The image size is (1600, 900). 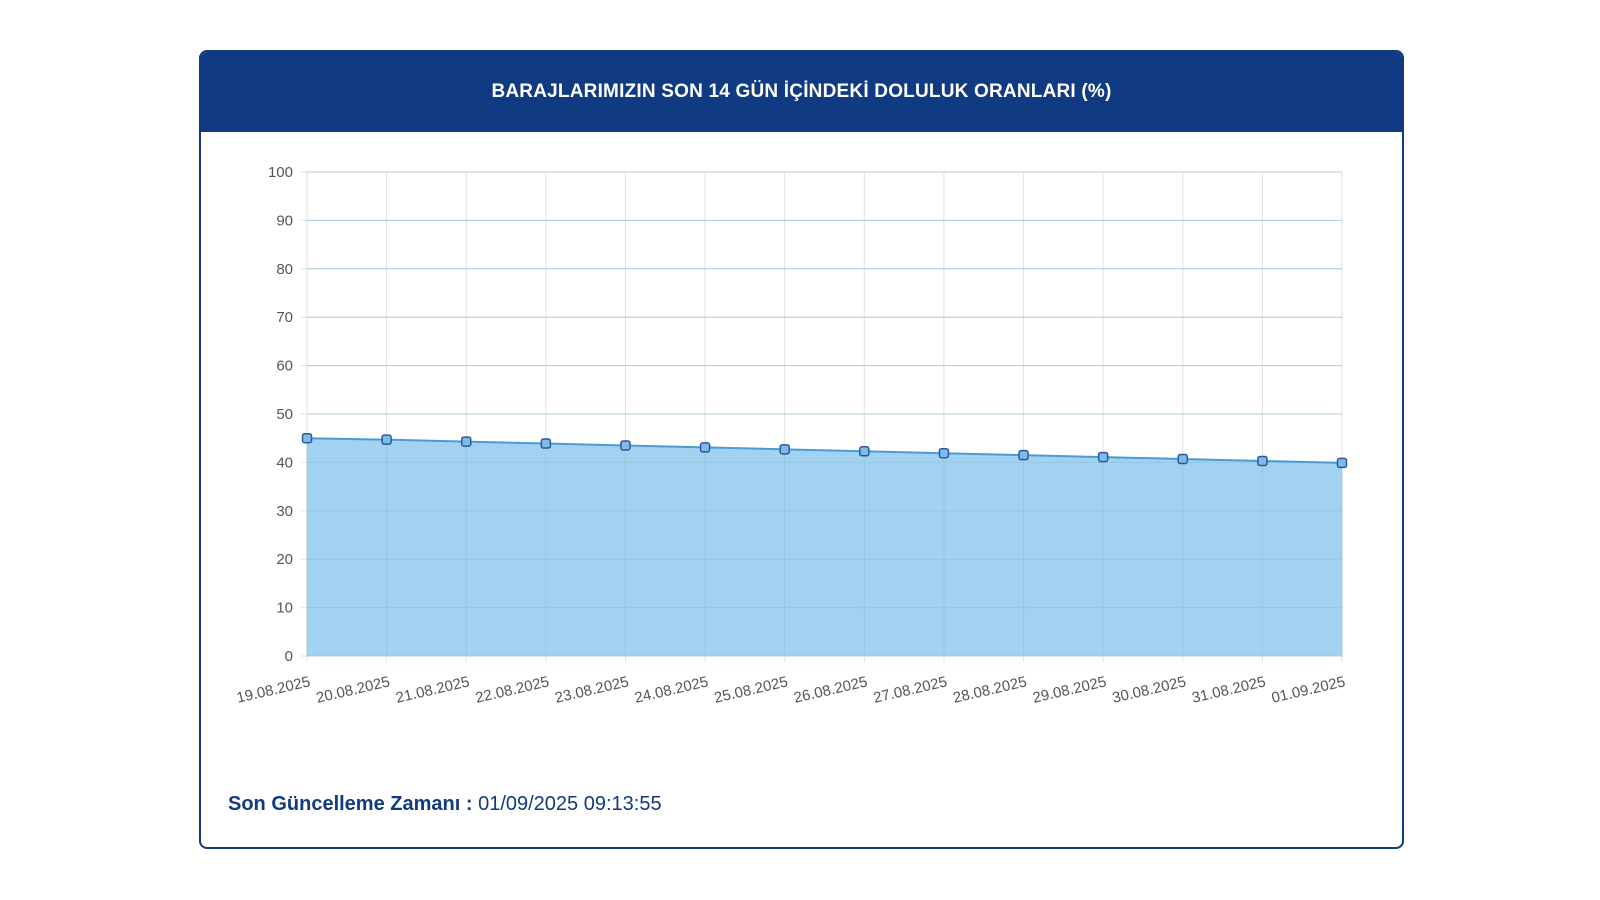 What do you see at coordinates (284, 317) in the screenshot?
I see `y-tick-label: 70` at bounding box center [284, 317].